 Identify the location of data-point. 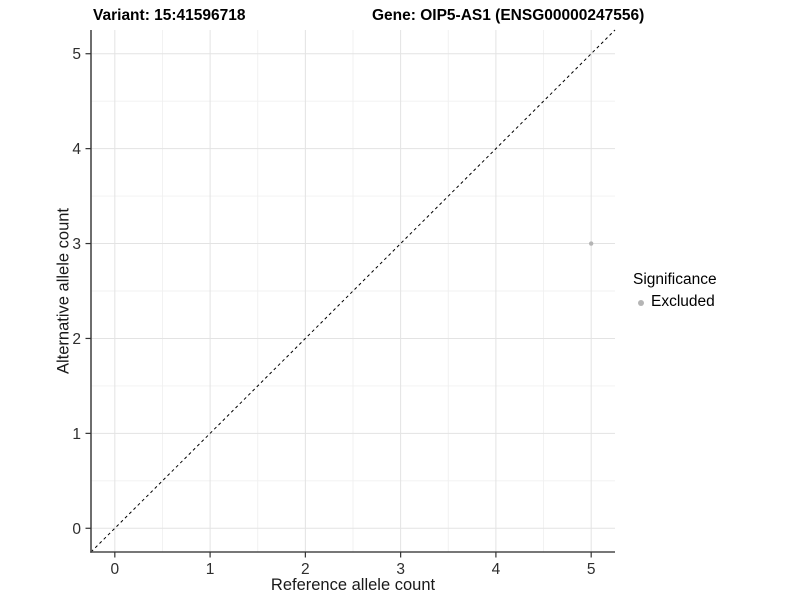
(591, 243).